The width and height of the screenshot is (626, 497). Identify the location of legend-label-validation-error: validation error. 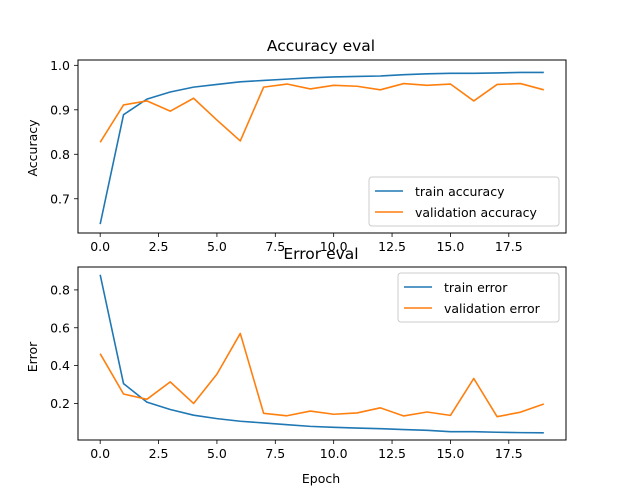
(492, 308).